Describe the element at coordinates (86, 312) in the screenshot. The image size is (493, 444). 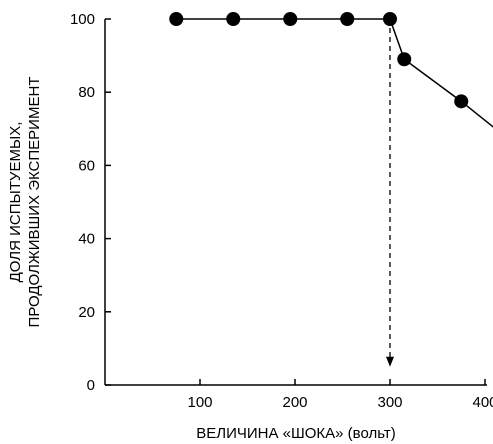
I see `y-tick-label: 20` at that location.